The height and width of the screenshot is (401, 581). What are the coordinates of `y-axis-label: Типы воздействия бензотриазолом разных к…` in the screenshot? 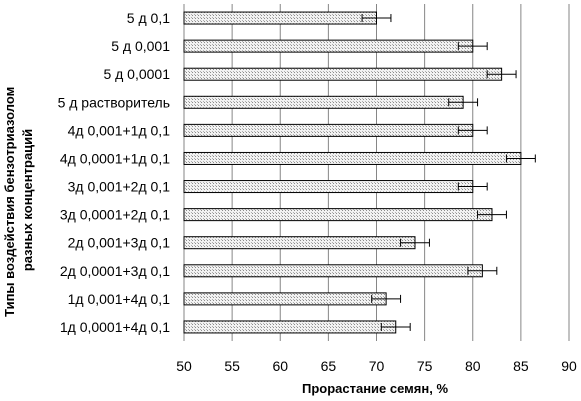 It's located at (18, 200).